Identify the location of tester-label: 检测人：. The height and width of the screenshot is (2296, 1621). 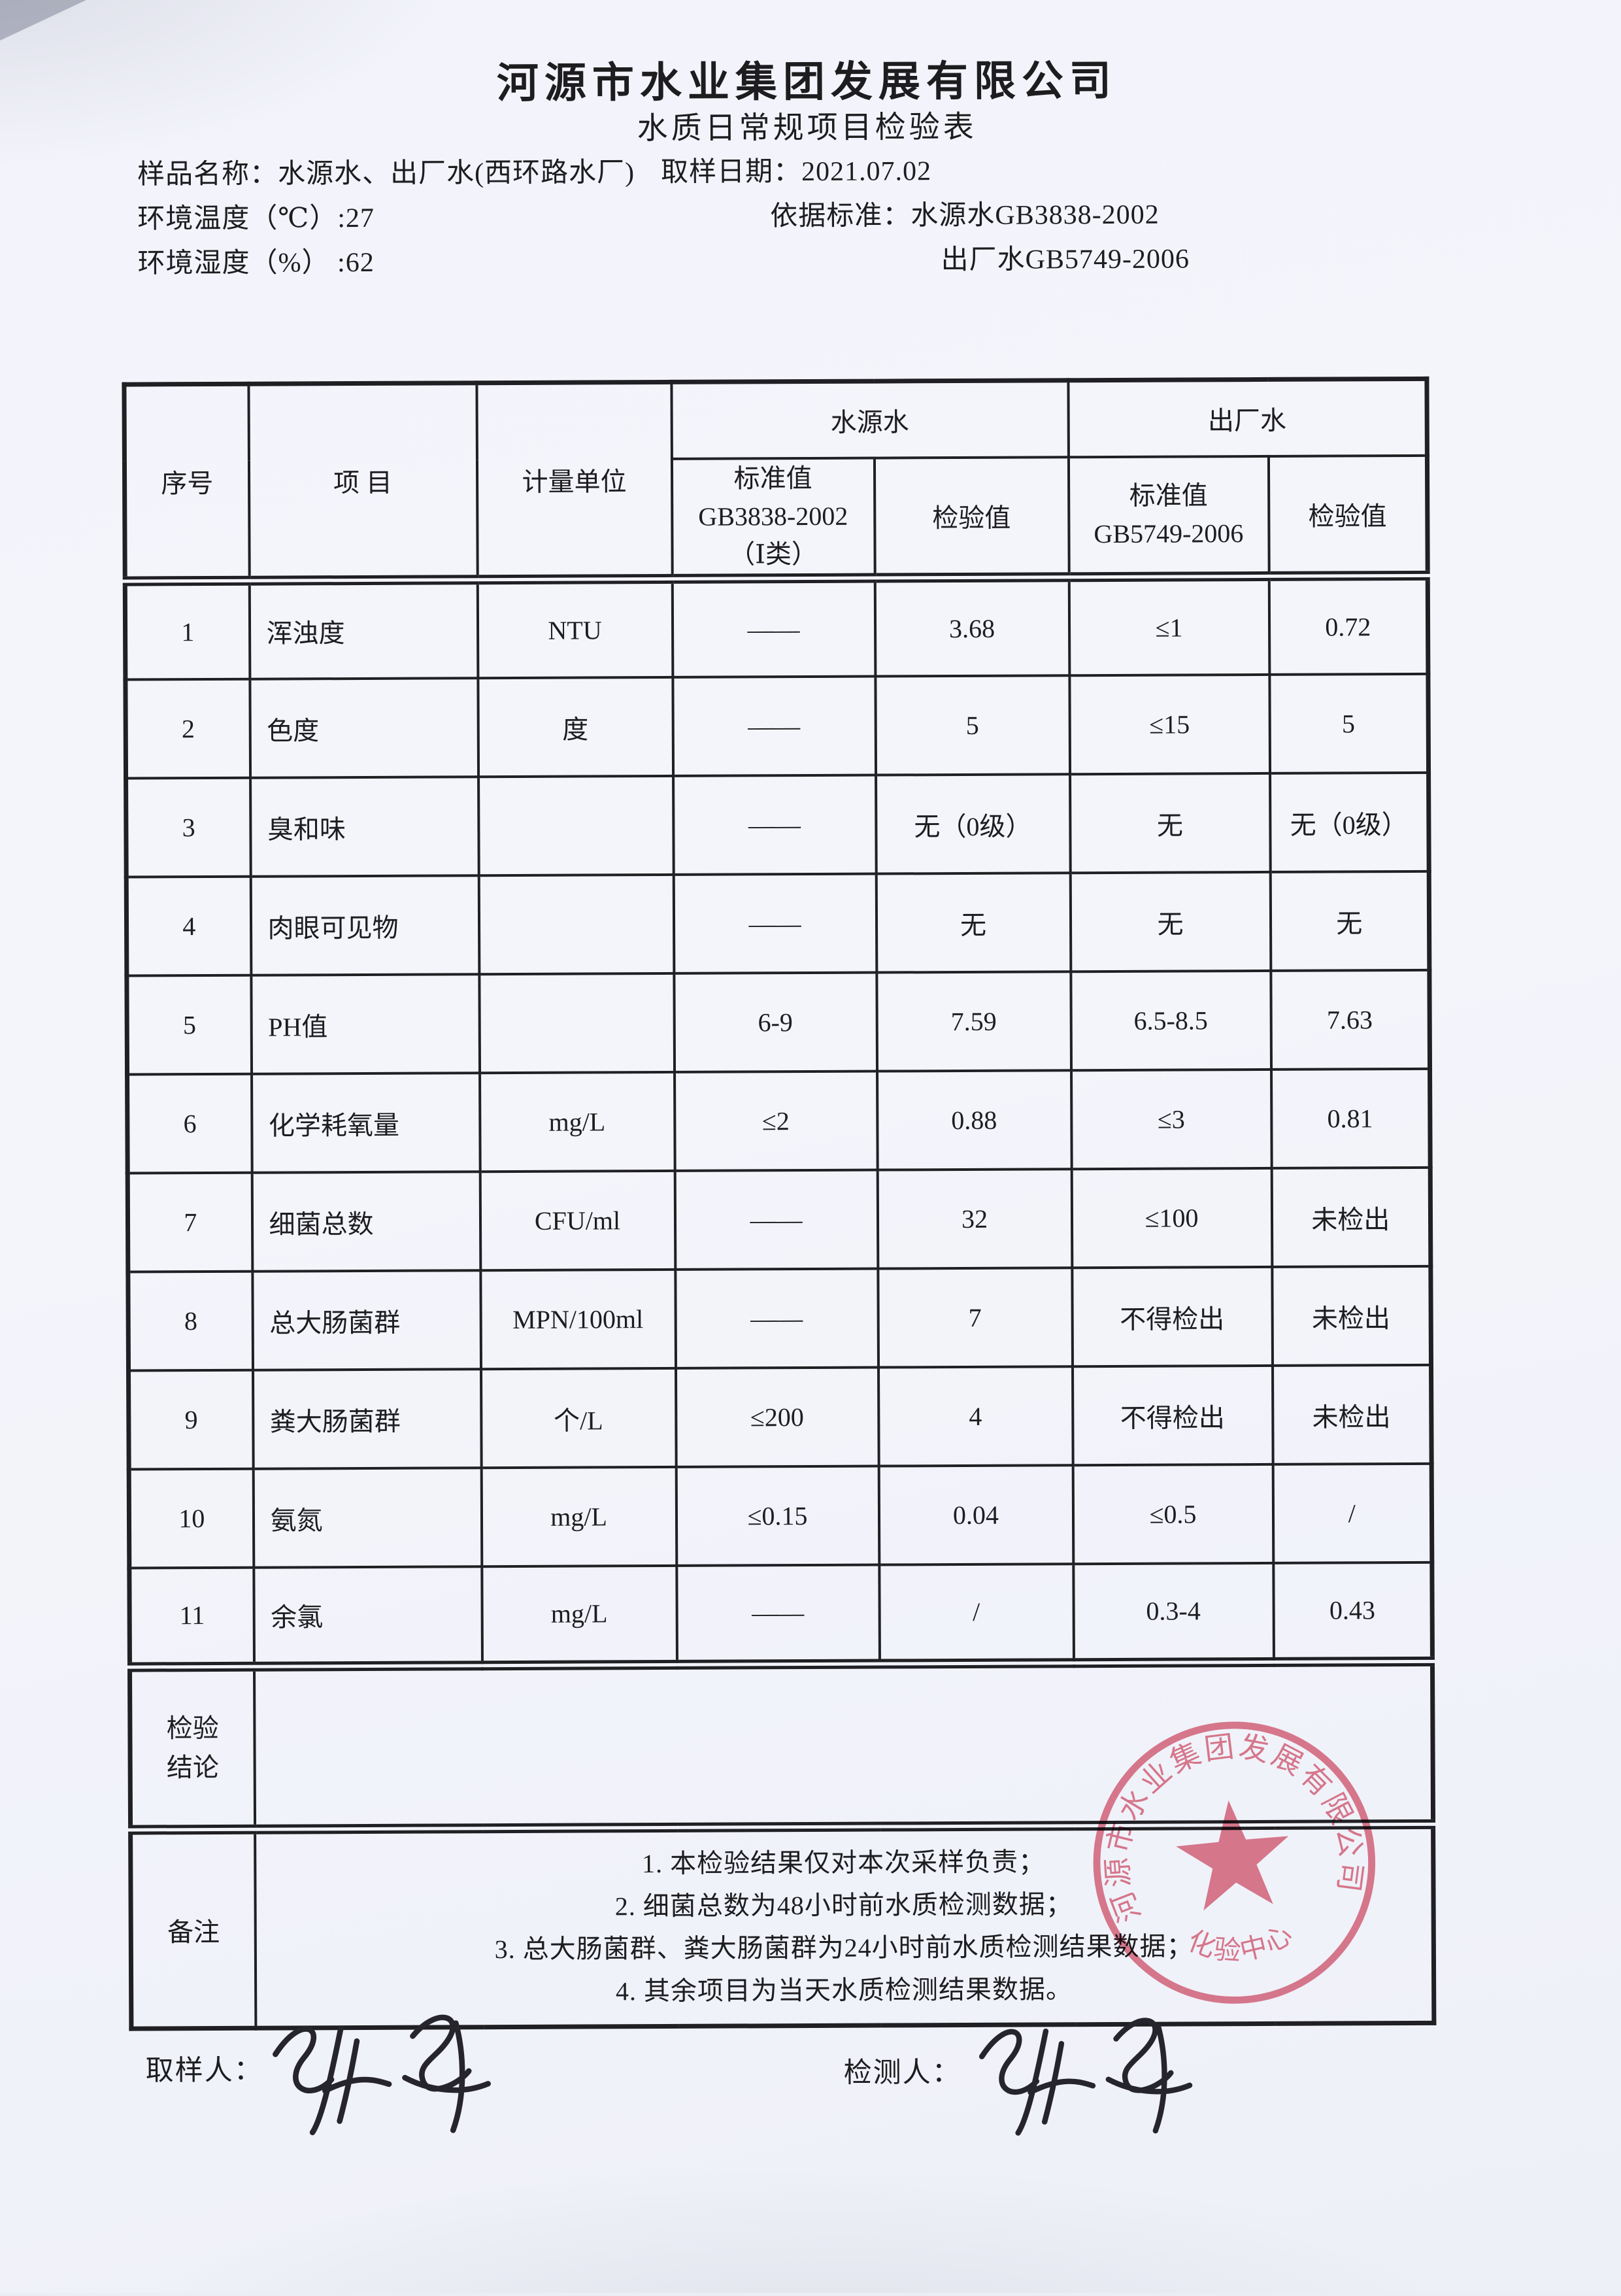
(902, 2073).